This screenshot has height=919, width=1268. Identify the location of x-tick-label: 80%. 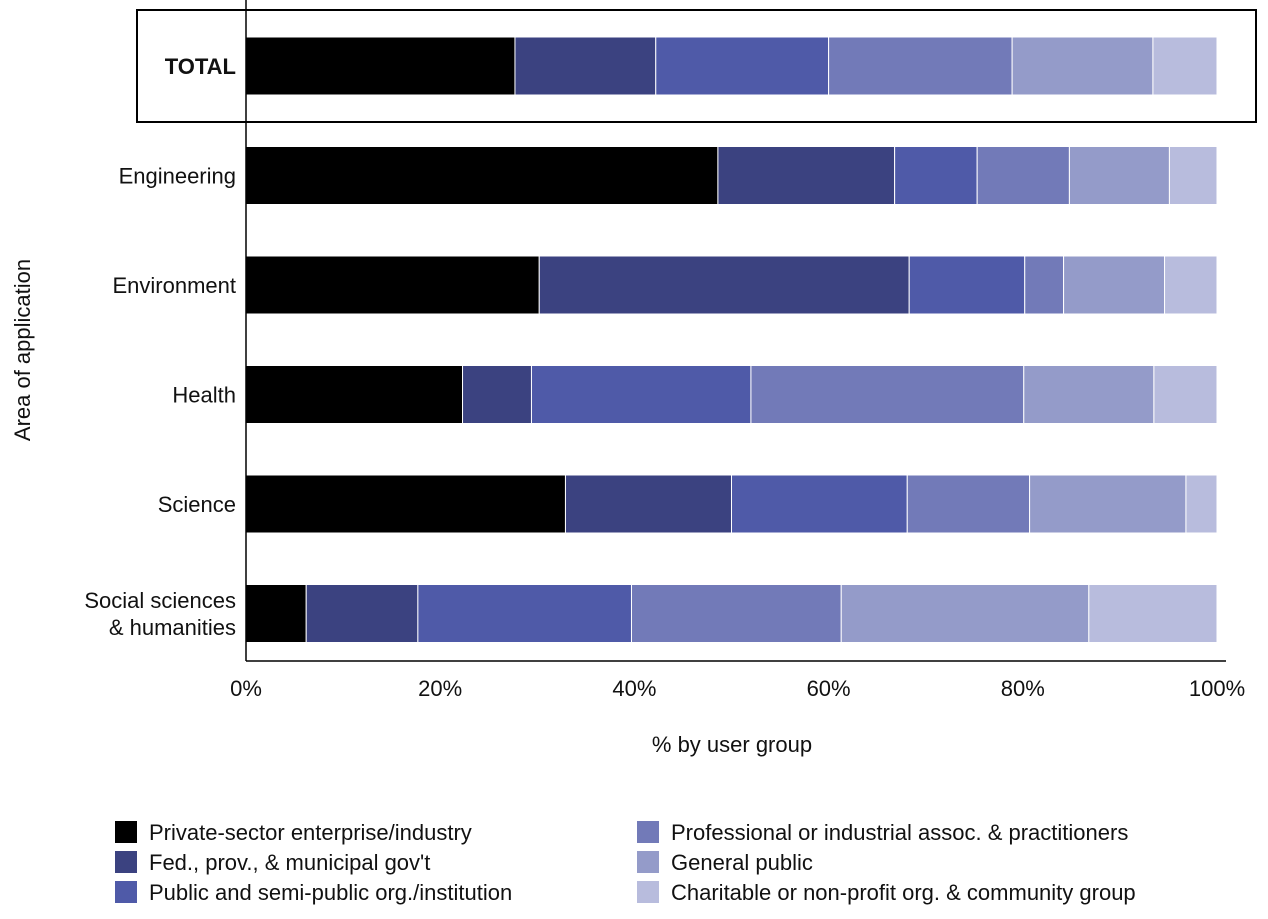
(1023, 688).